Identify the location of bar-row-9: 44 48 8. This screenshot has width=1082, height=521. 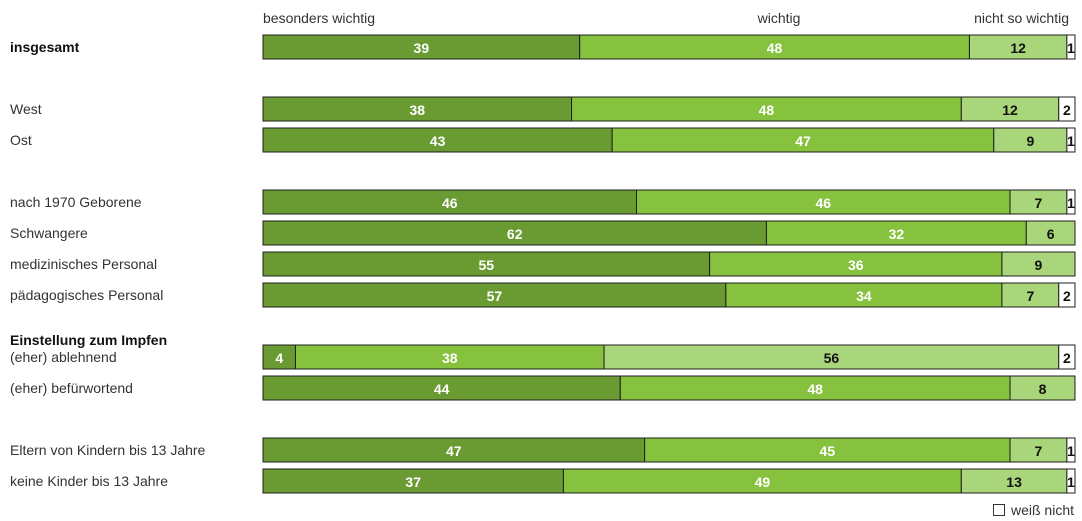
(669, 388).